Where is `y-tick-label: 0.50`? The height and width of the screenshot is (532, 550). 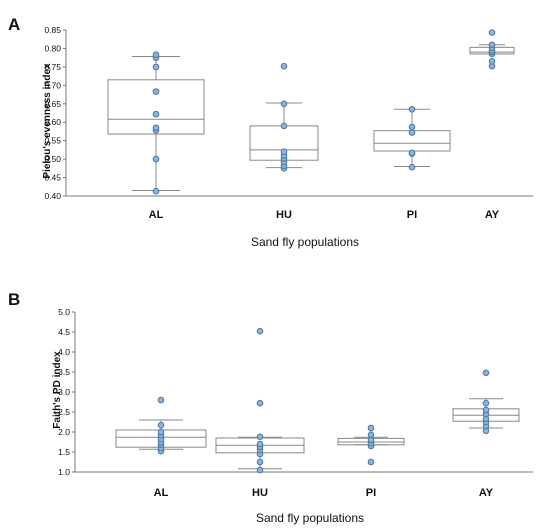 y-tick-label: 0.50 is located at coordinates (52, 159).